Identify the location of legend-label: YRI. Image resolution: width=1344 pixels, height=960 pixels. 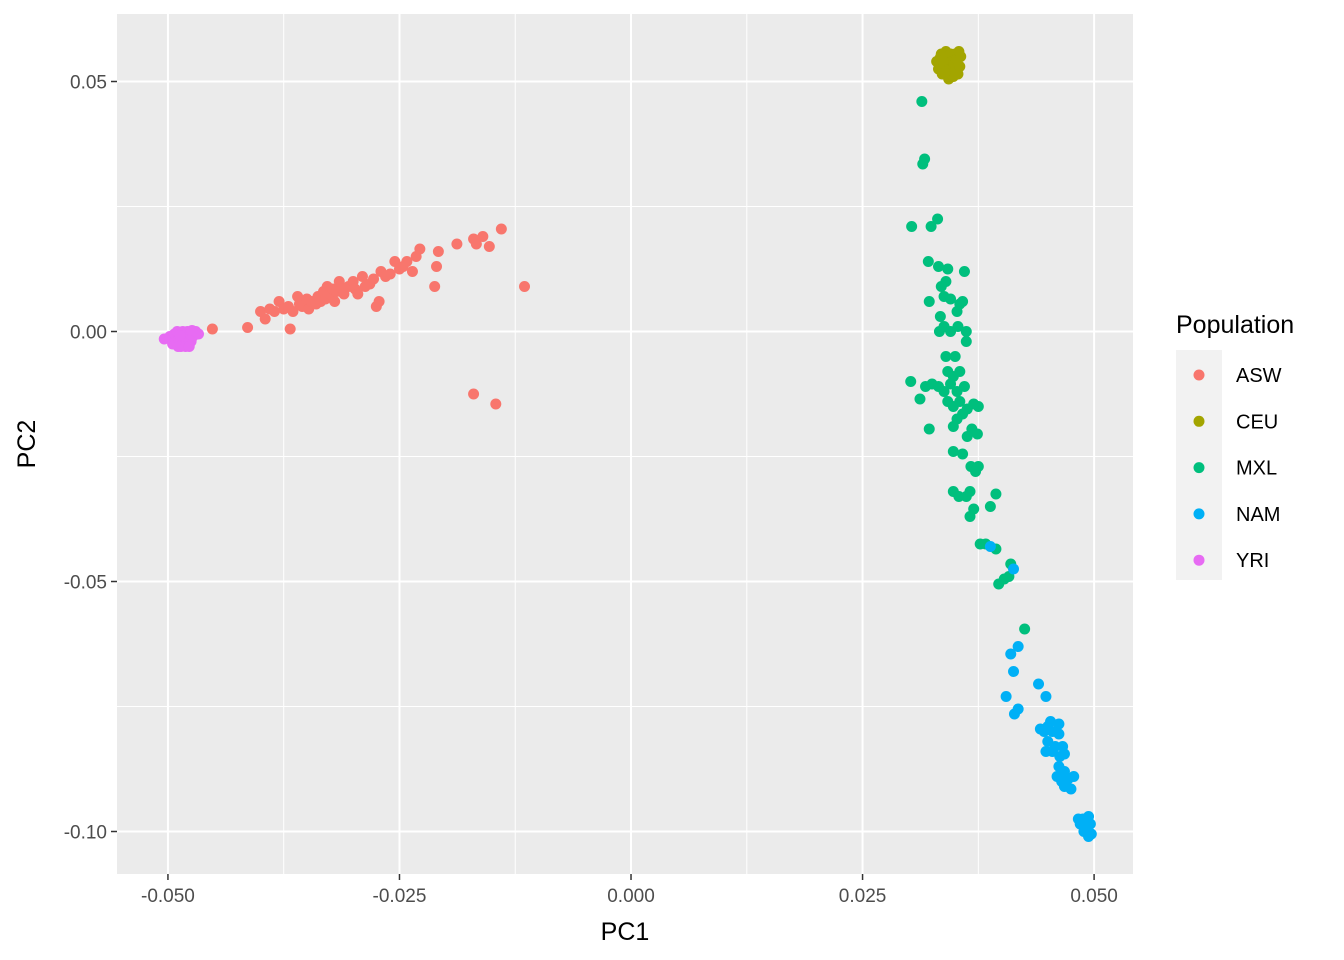
(1252, 561).